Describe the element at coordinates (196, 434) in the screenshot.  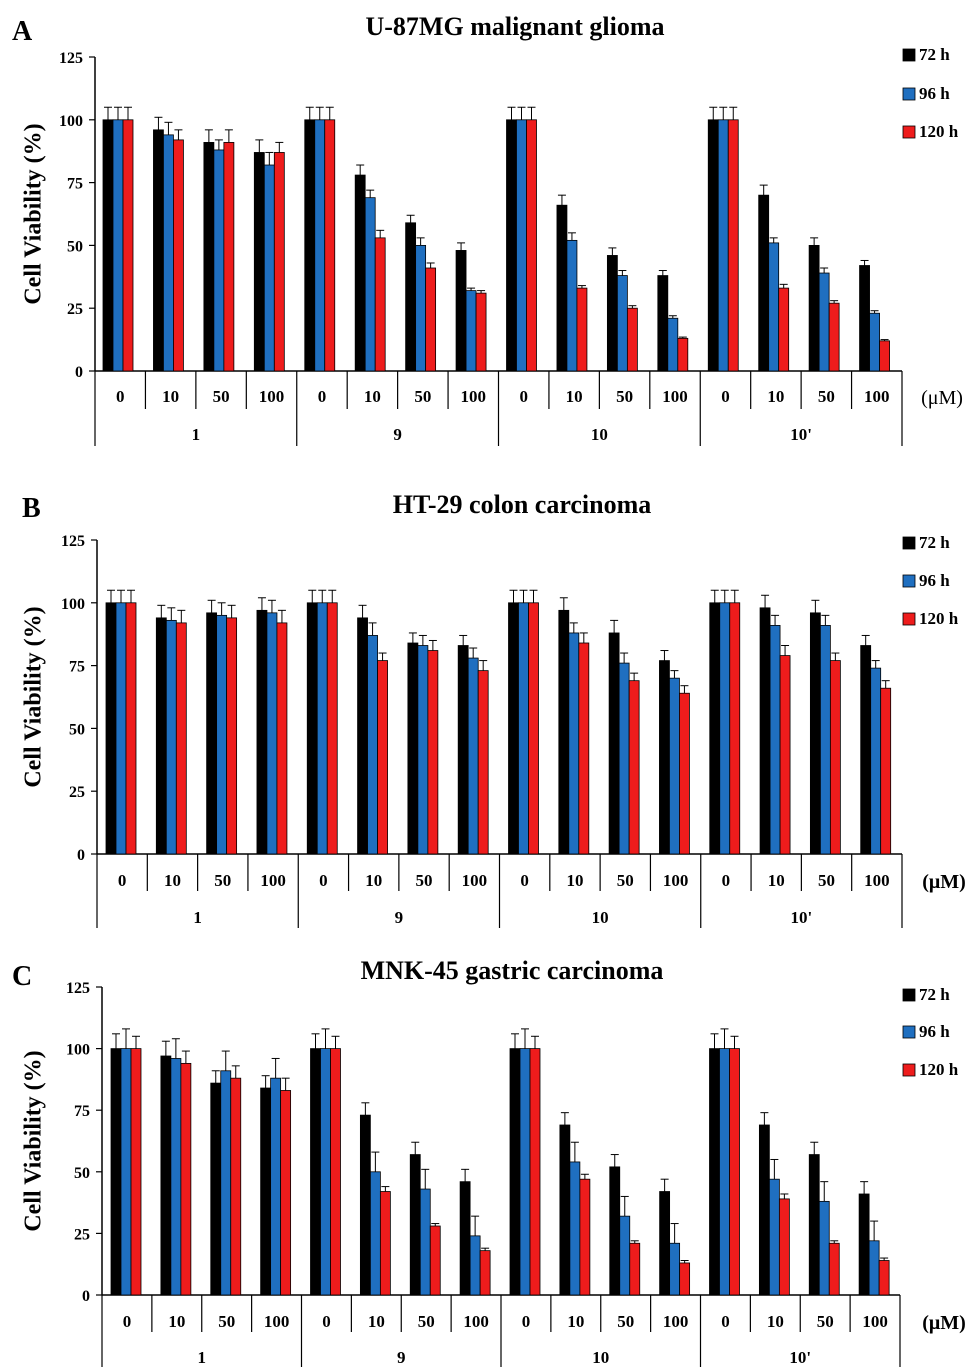
I see `group-label: 1` at that location.